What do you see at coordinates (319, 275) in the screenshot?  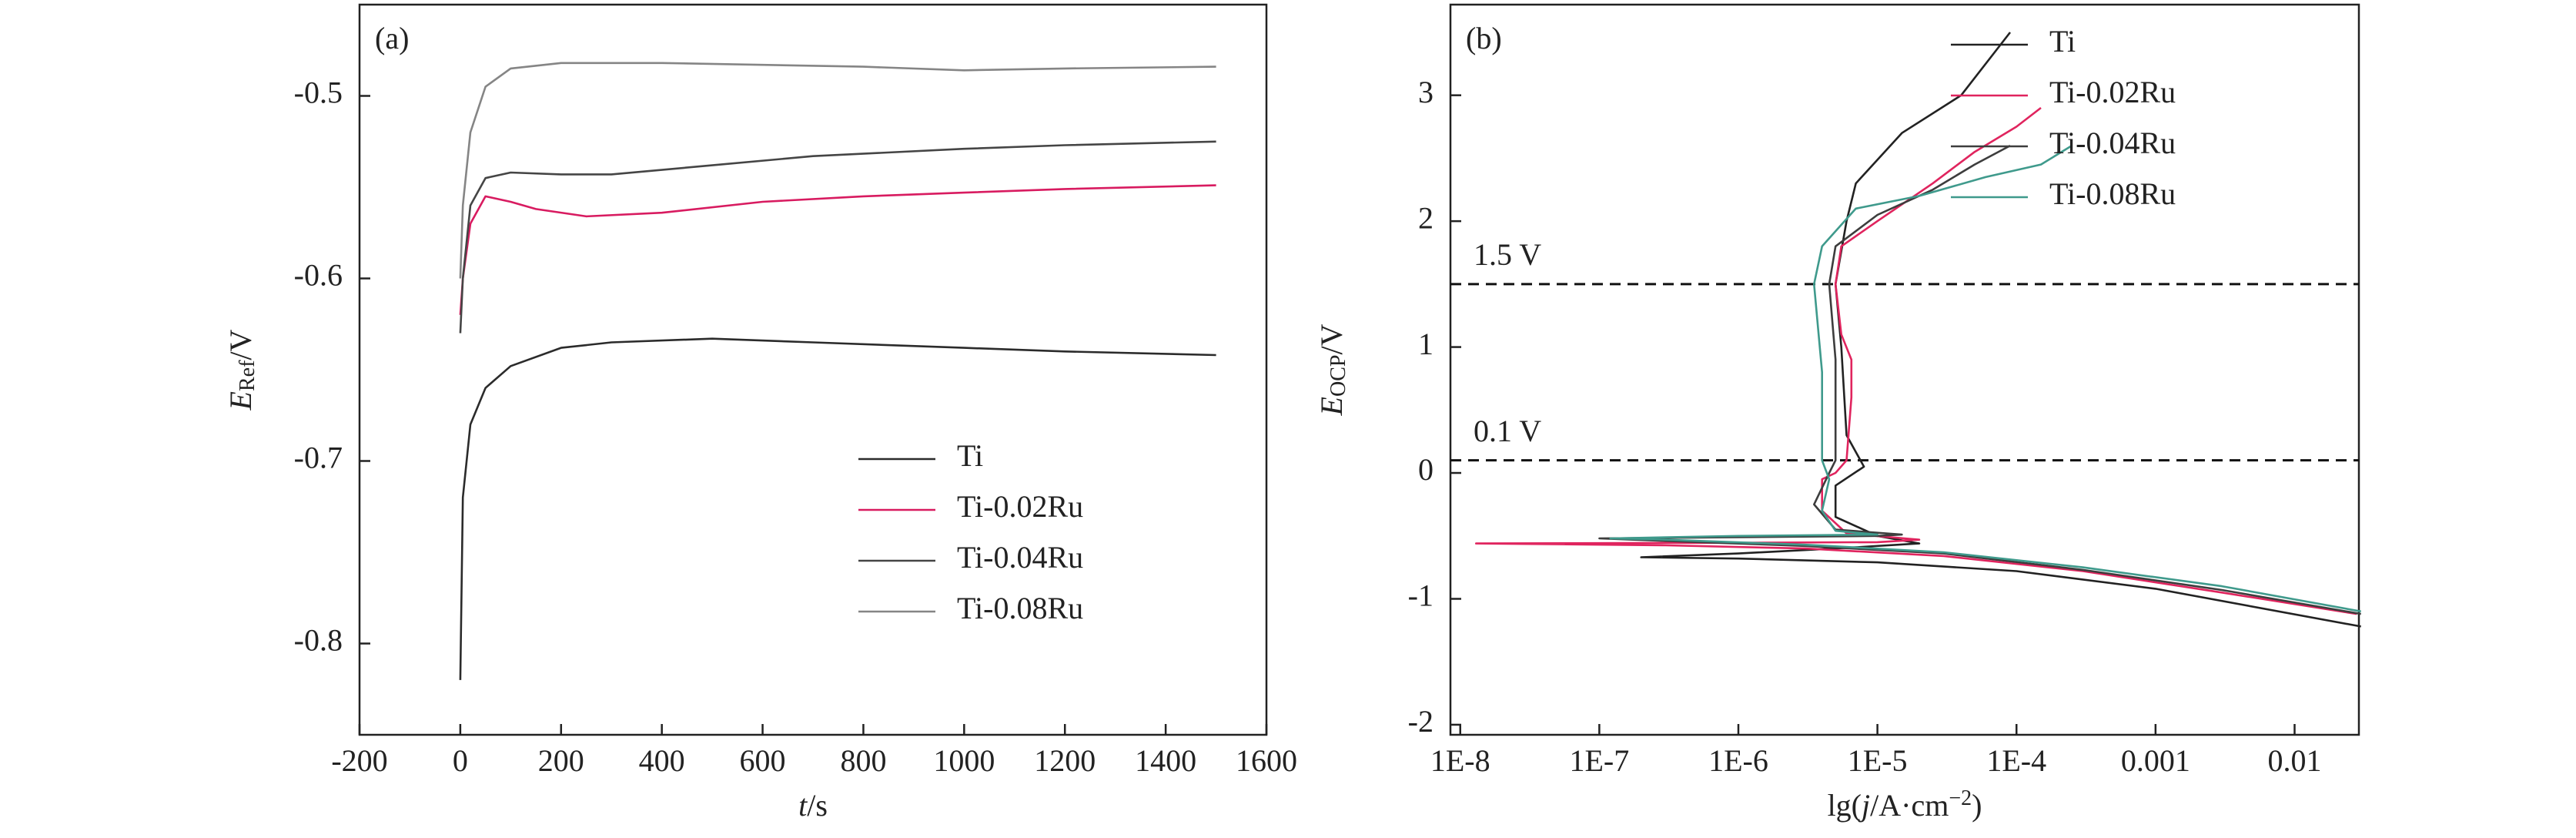 I see `y-tick-label: -0.6` at bounding box center [319, 275].